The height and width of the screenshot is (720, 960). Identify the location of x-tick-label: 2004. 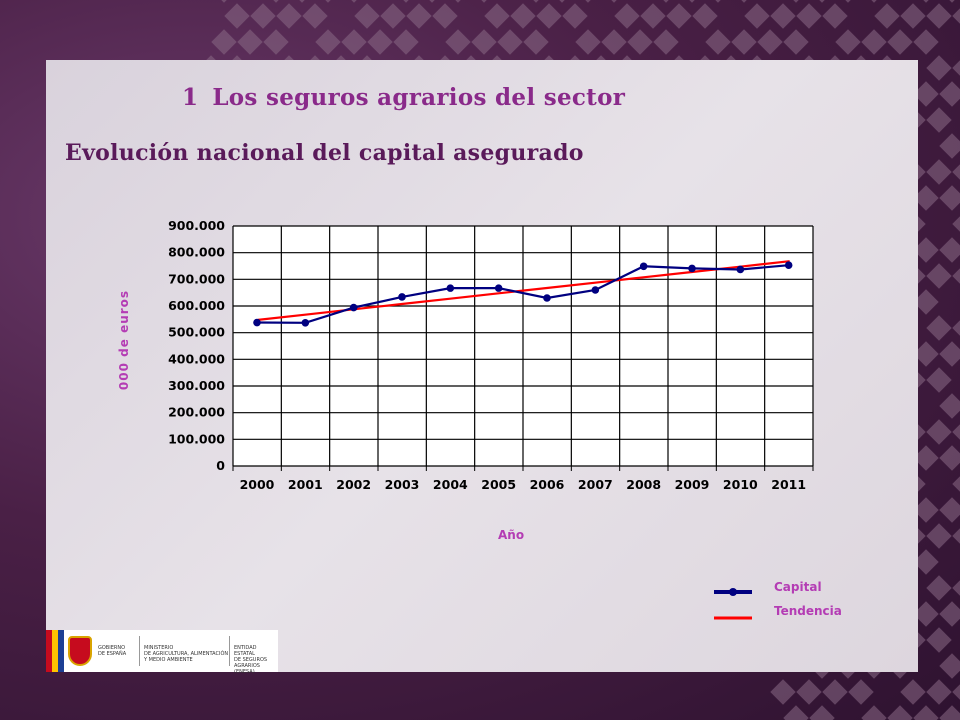
(450, 484).